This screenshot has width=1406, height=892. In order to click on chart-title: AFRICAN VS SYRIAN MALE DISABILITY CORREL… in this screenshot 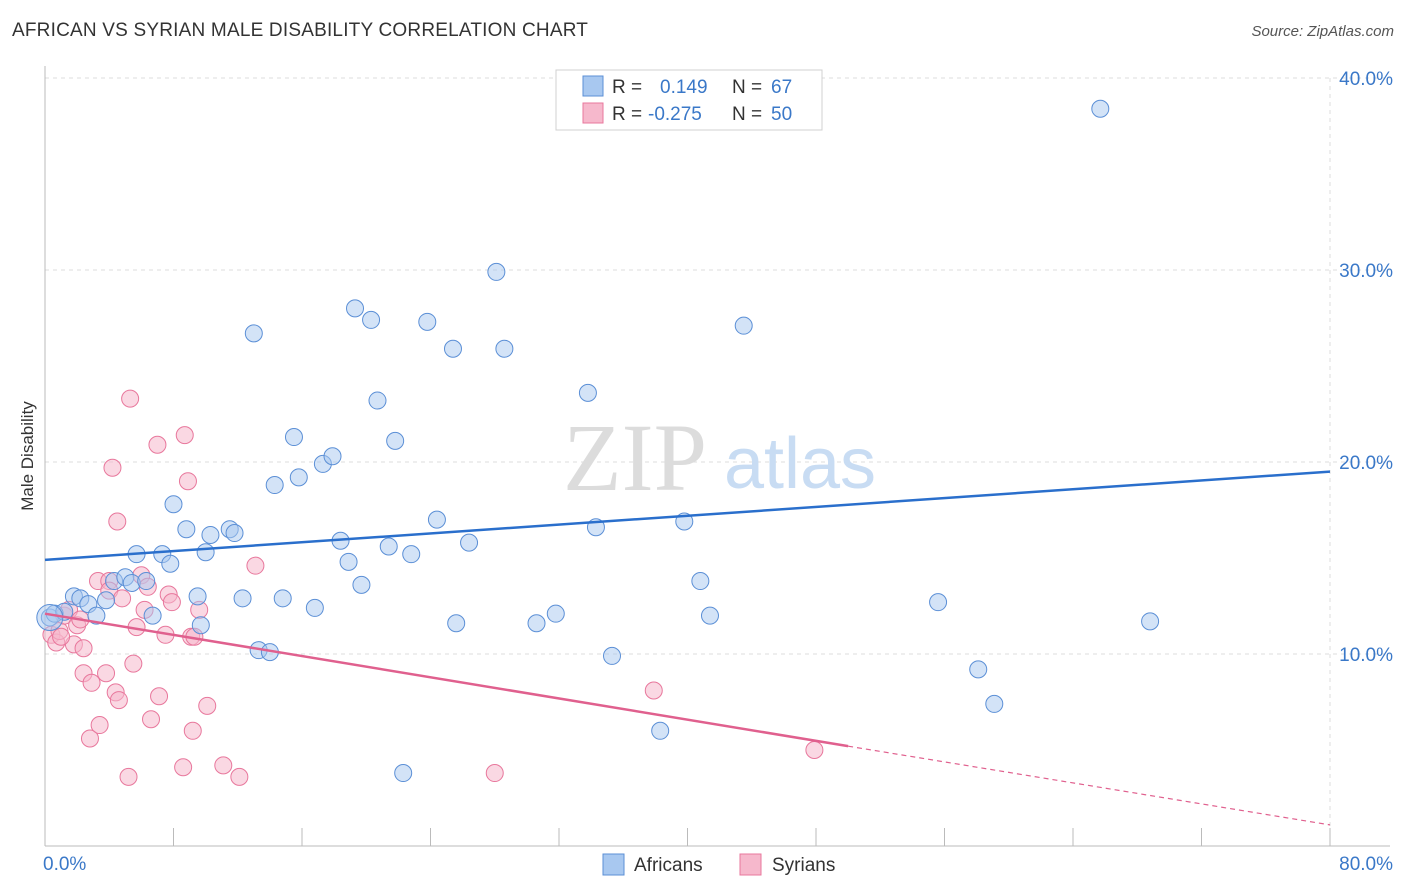, I will do `click(300, 30)`.